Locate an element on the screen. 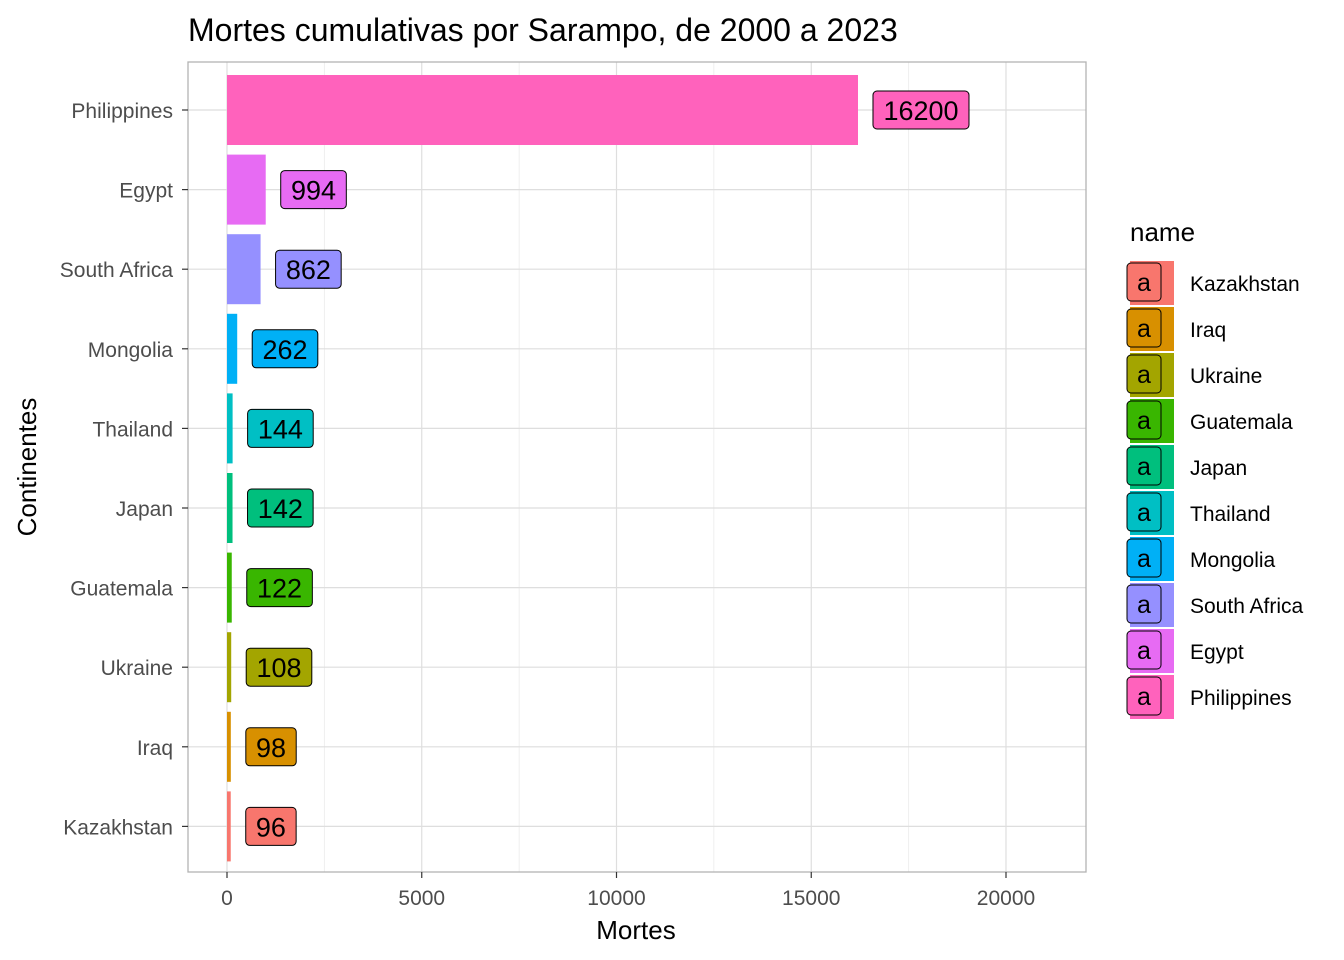 Image resolution: width=1344 pixels, height=960 pixels. legend-item-label: Guatemala is located at coordinates (1241, 422).